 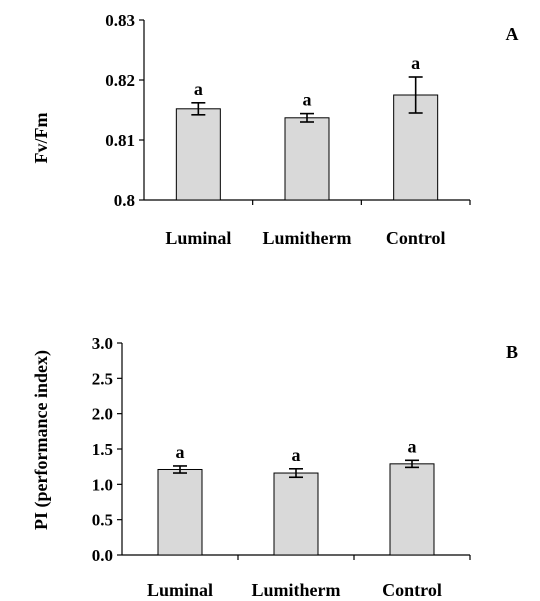 I want to click on y-axis-label-b: PI (performance index), so click(x=41, y=440).